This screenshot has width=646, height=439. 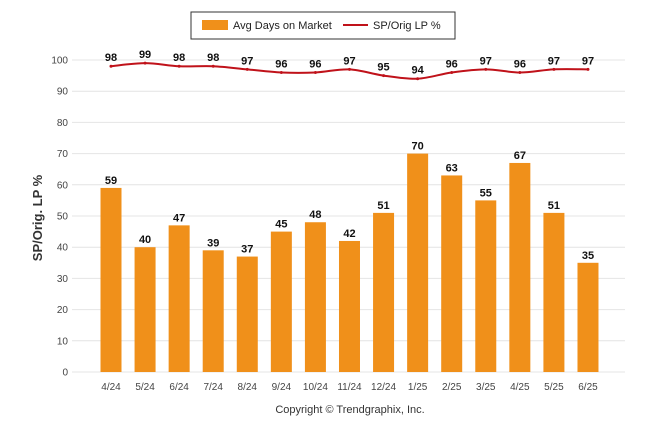 I want to click on bar-data-label: 35, so click(x=588, y=256).